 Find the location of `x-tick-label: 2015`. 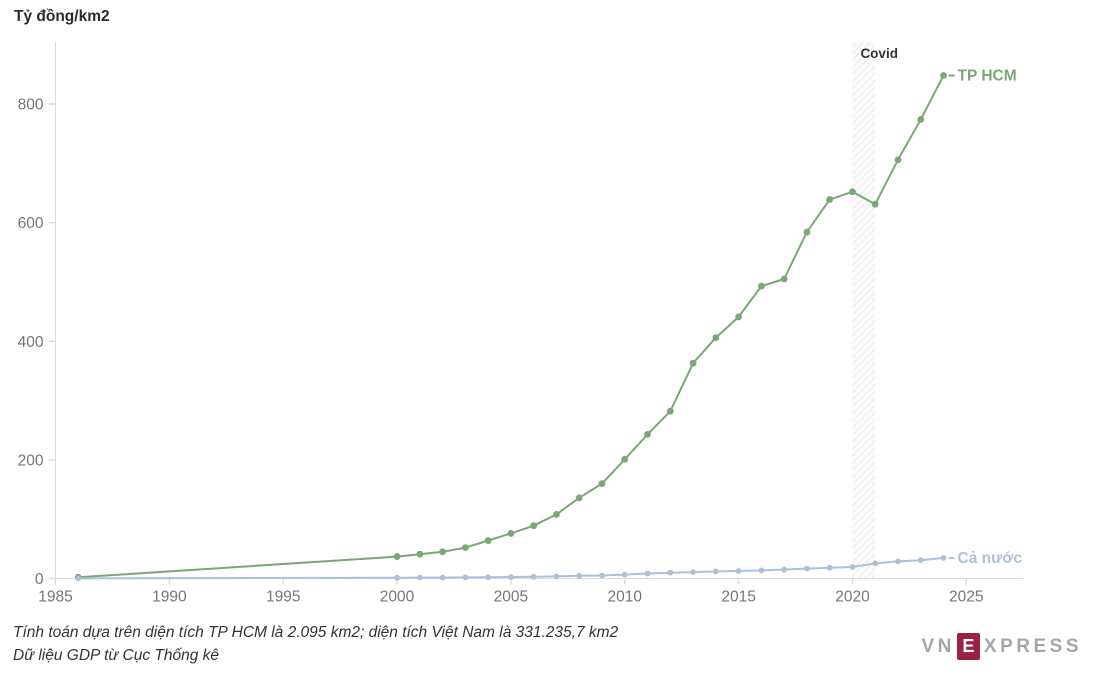

x-tick-label: 2015 is located at coordinates (738, 597).